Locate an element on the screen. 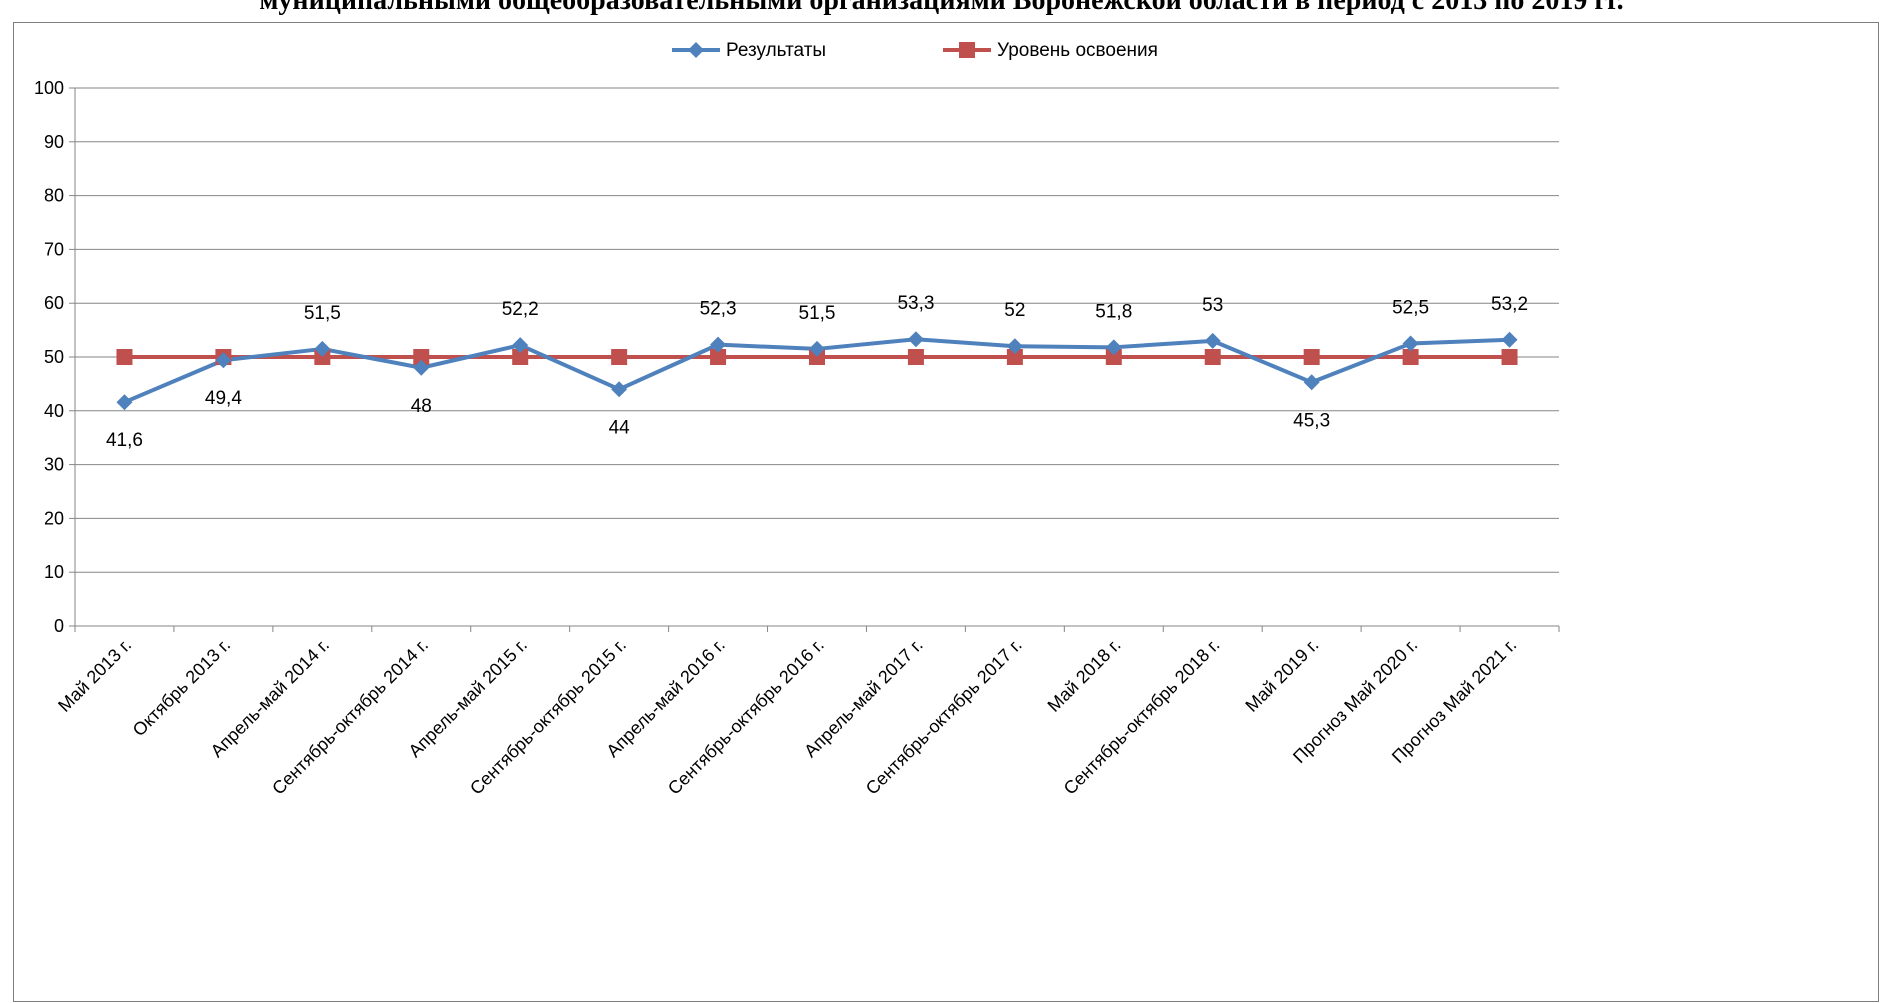 The height and width of the screenshot is (1003, 1883). x-tick-label: Сентябрь-октябрь 2014 г. is located at coordinates (350, 717).